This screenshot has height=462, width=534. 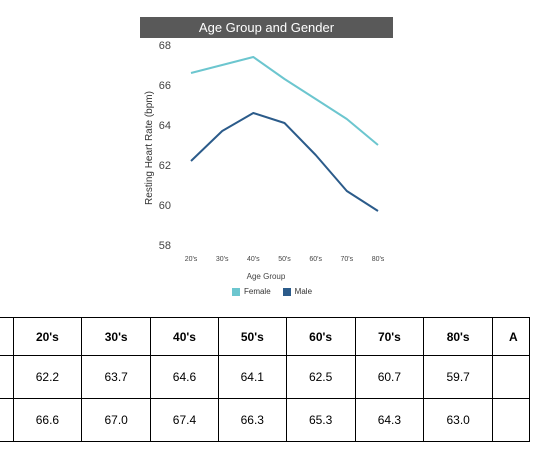 I want to click on chart-title: Age Group and Gender, so click(x=266, y=27).